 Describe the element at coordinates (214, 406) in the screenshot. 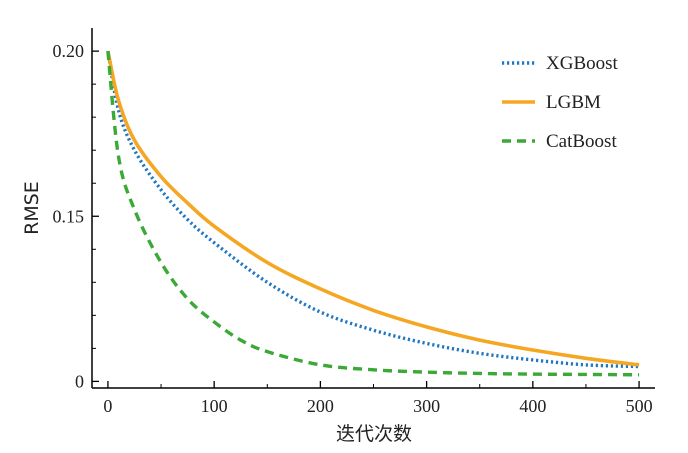

I see `x-tick-label: 100` at that location.